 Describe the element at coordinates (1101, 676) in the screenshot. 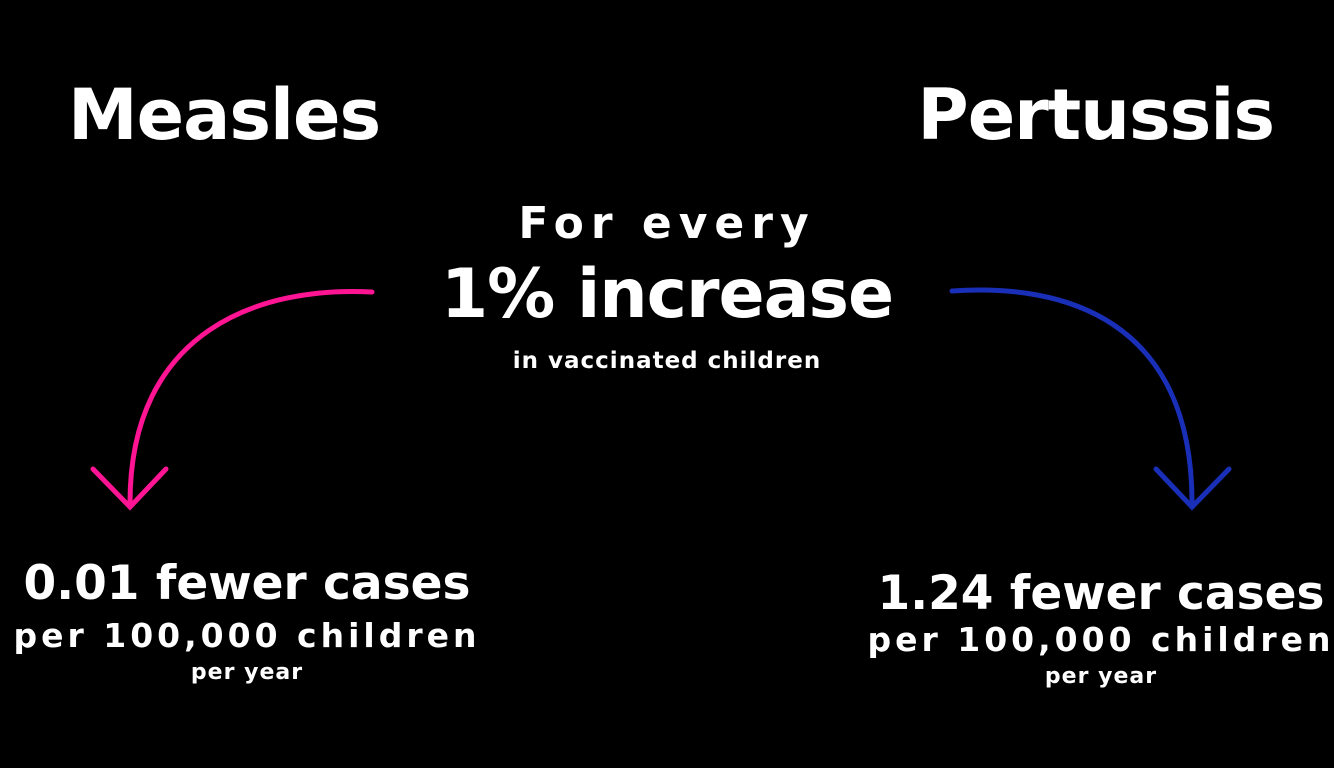

I see `pertussis-per-year: per year` at that location.